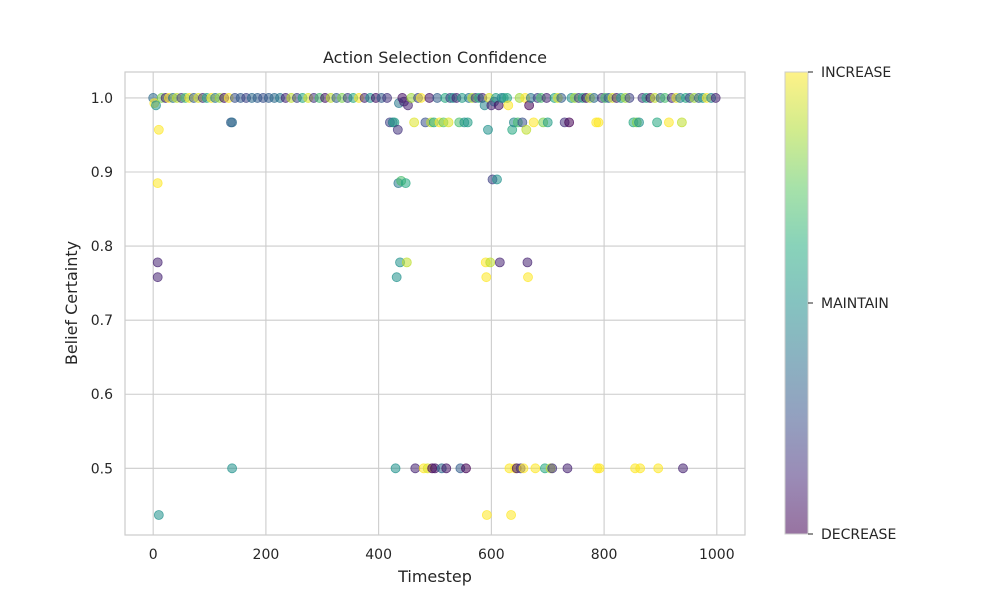 The image size is (1000, 600). What do you see at coordinates (71, 303) in the screenshot?
I see `y-axis-title: Belief Certainty` at bounding box center [71, 303].